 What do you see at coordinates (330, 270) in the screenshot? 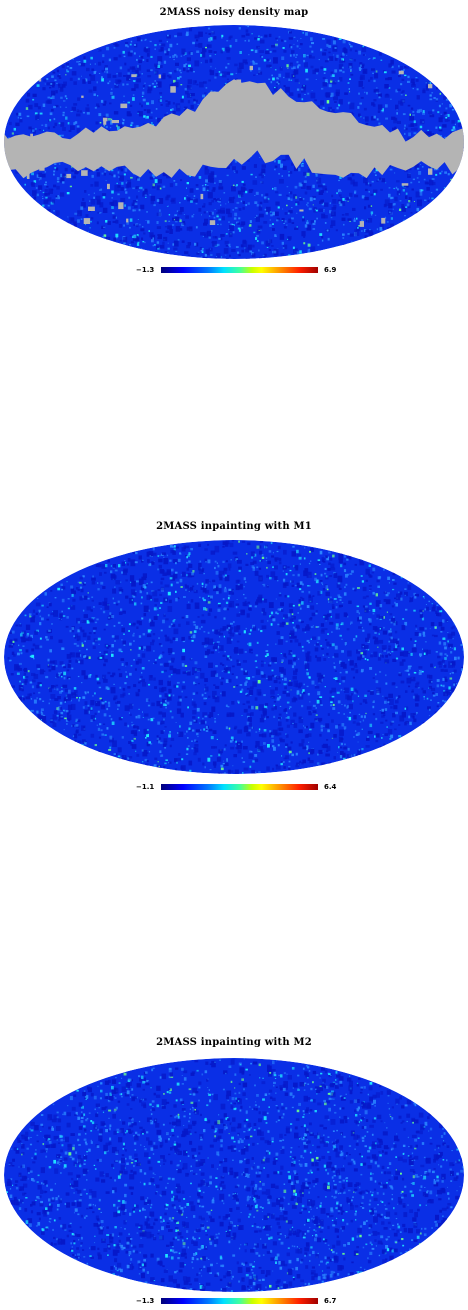
I see `colorbar-max-label: 6.9` at bounding box center [330, 270].